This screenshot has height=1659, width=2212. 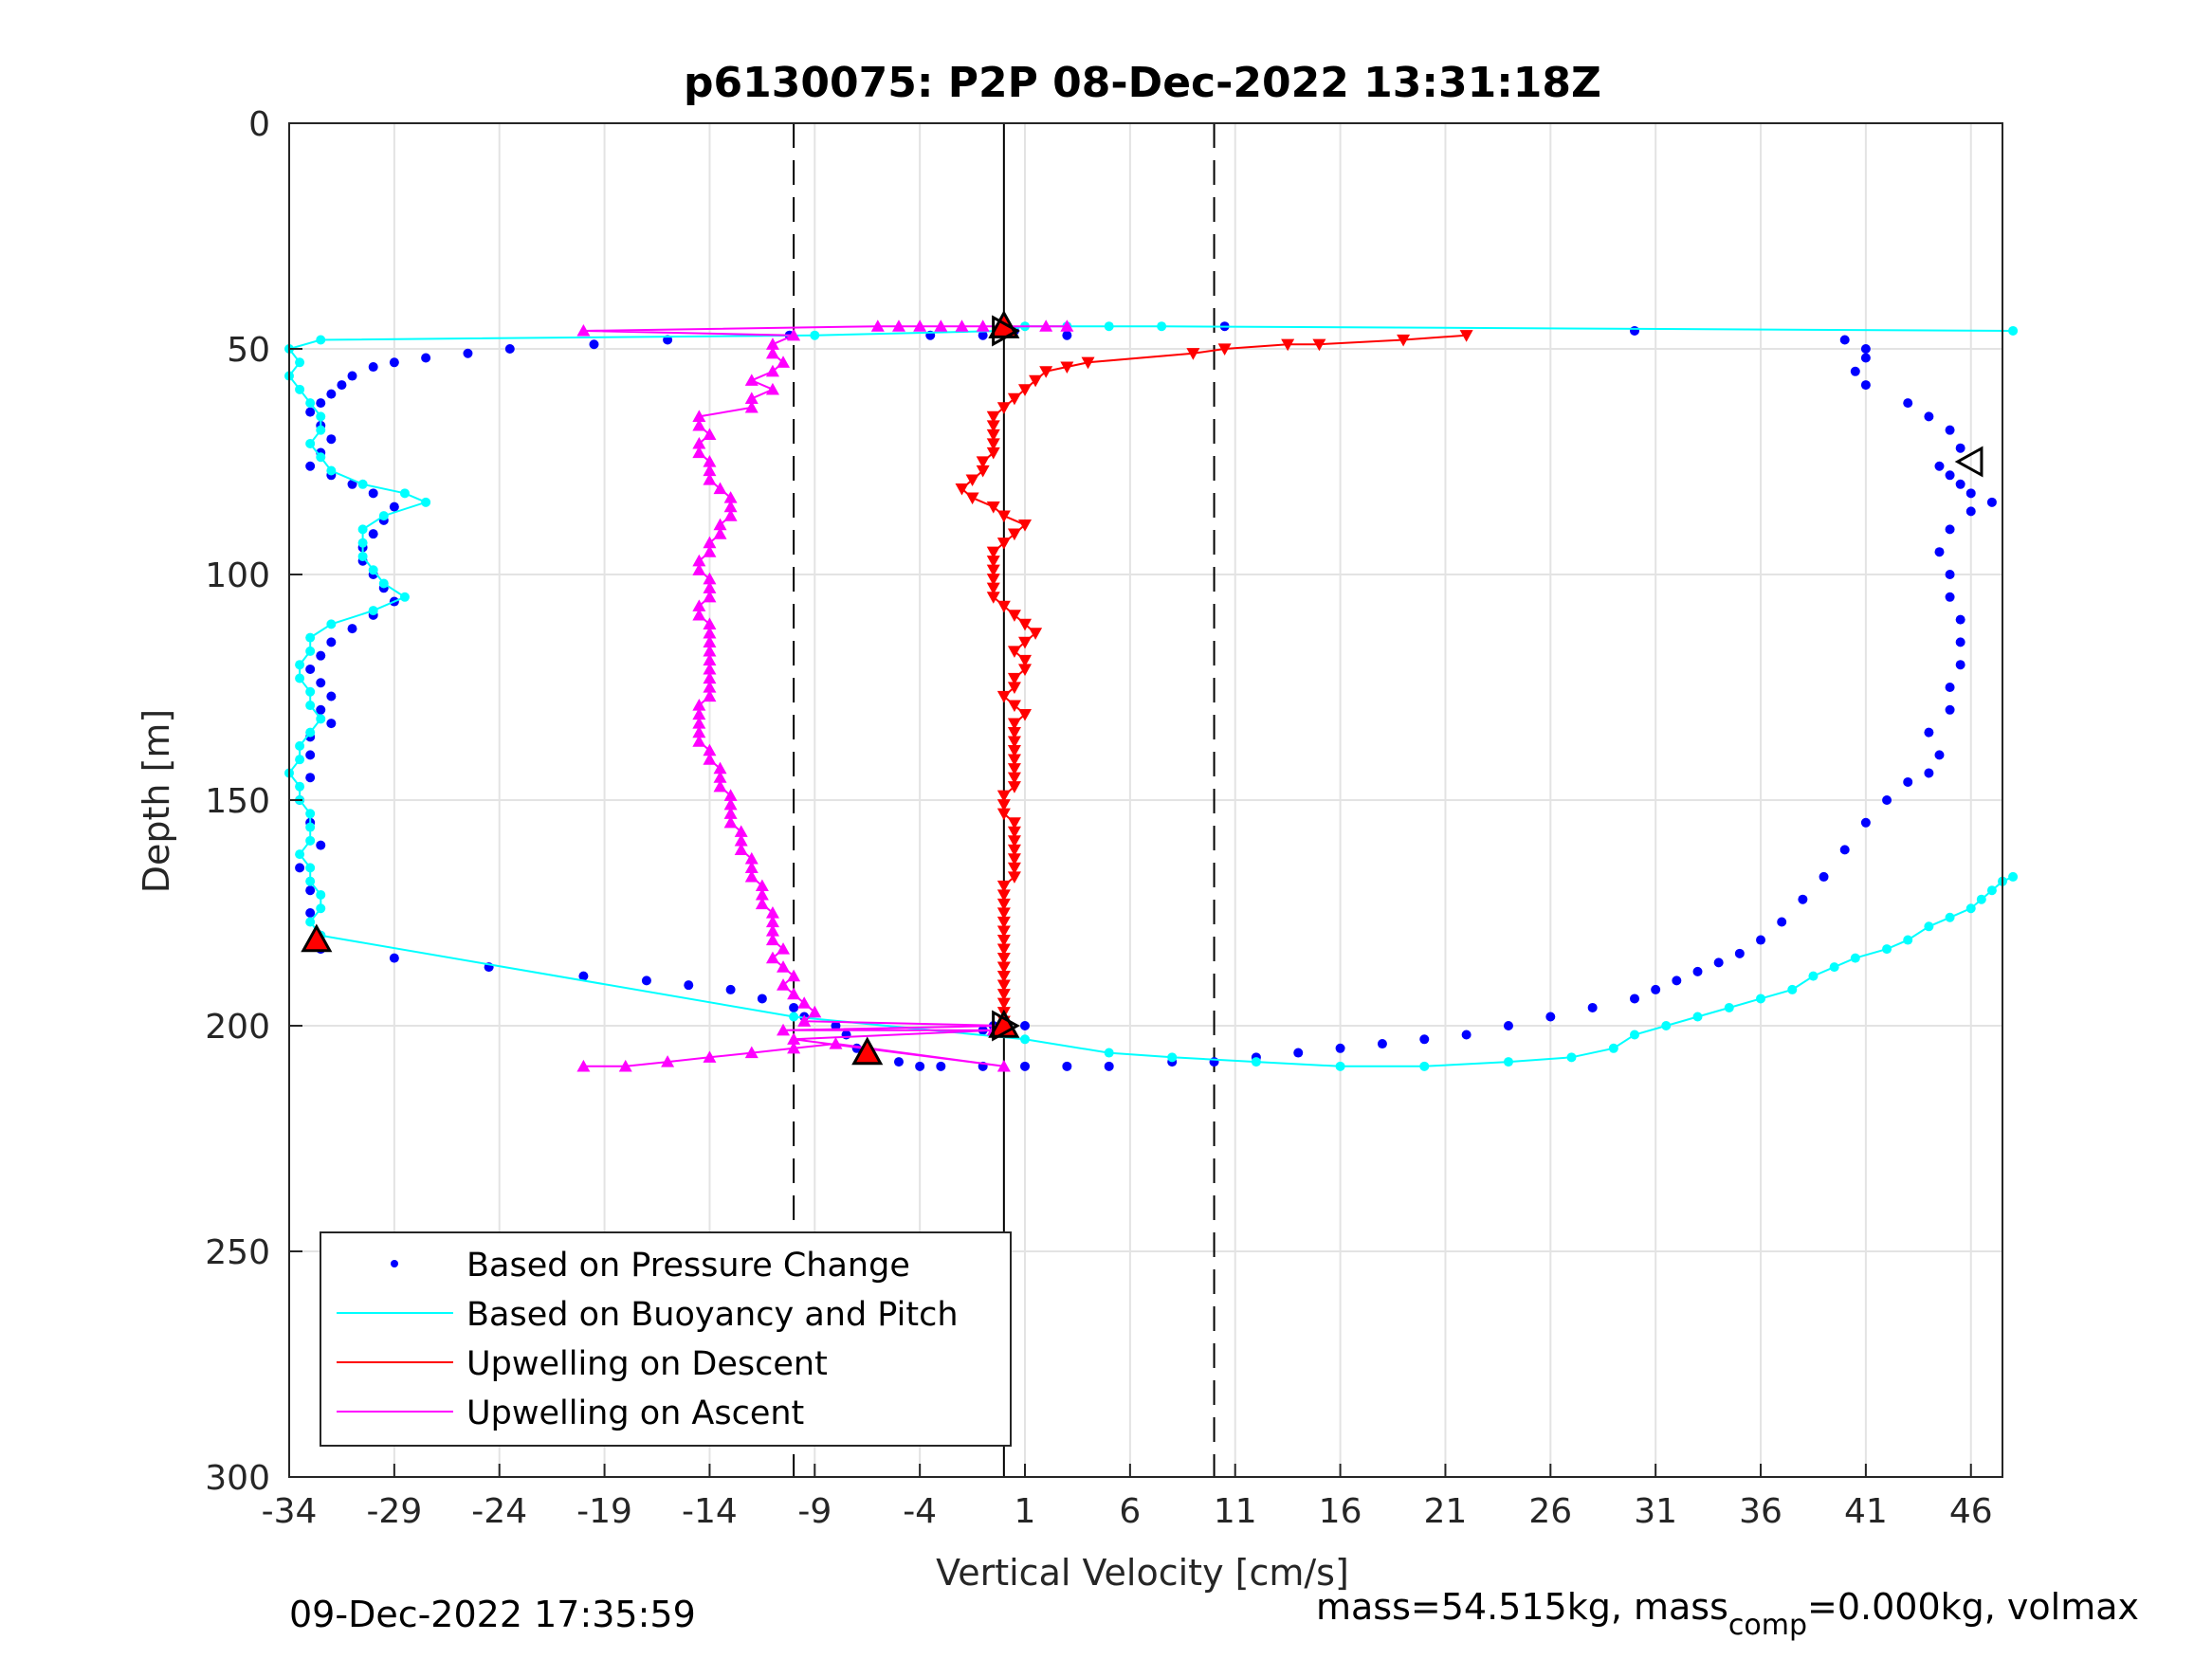 I want to click on x-tick-label: 31, so click(x=1655, y=1511).